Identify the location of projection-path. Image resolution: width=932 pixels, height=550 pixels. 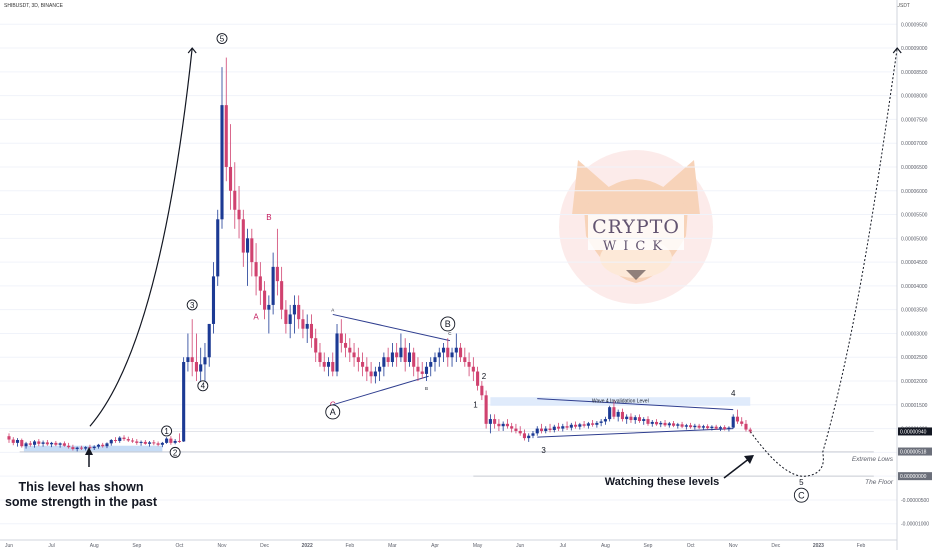
(786, 454).